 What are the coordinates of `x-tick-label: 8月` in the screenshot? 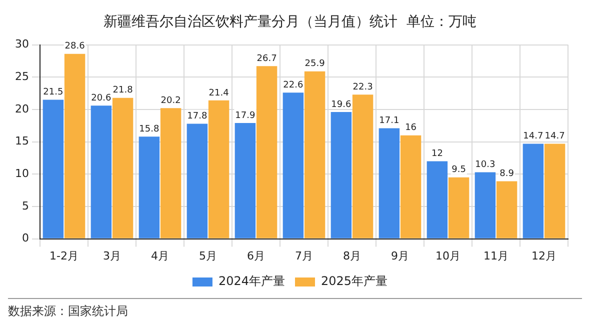 It's located at (352, 255).